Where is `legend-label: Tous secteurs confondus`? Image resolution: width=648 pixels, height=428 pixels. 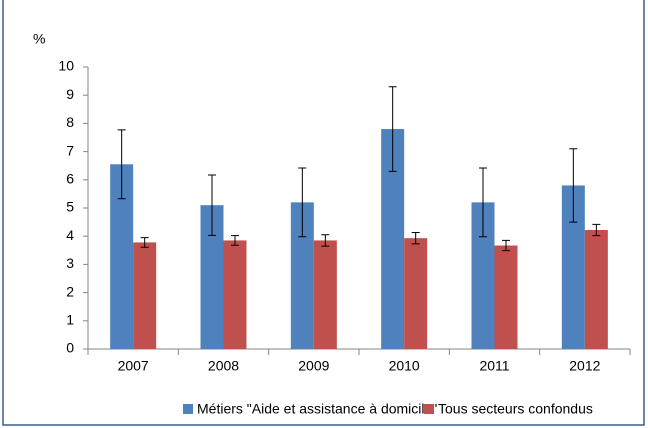 legend-label: Tous secteurs confondus is located at coordinates (515, 409).